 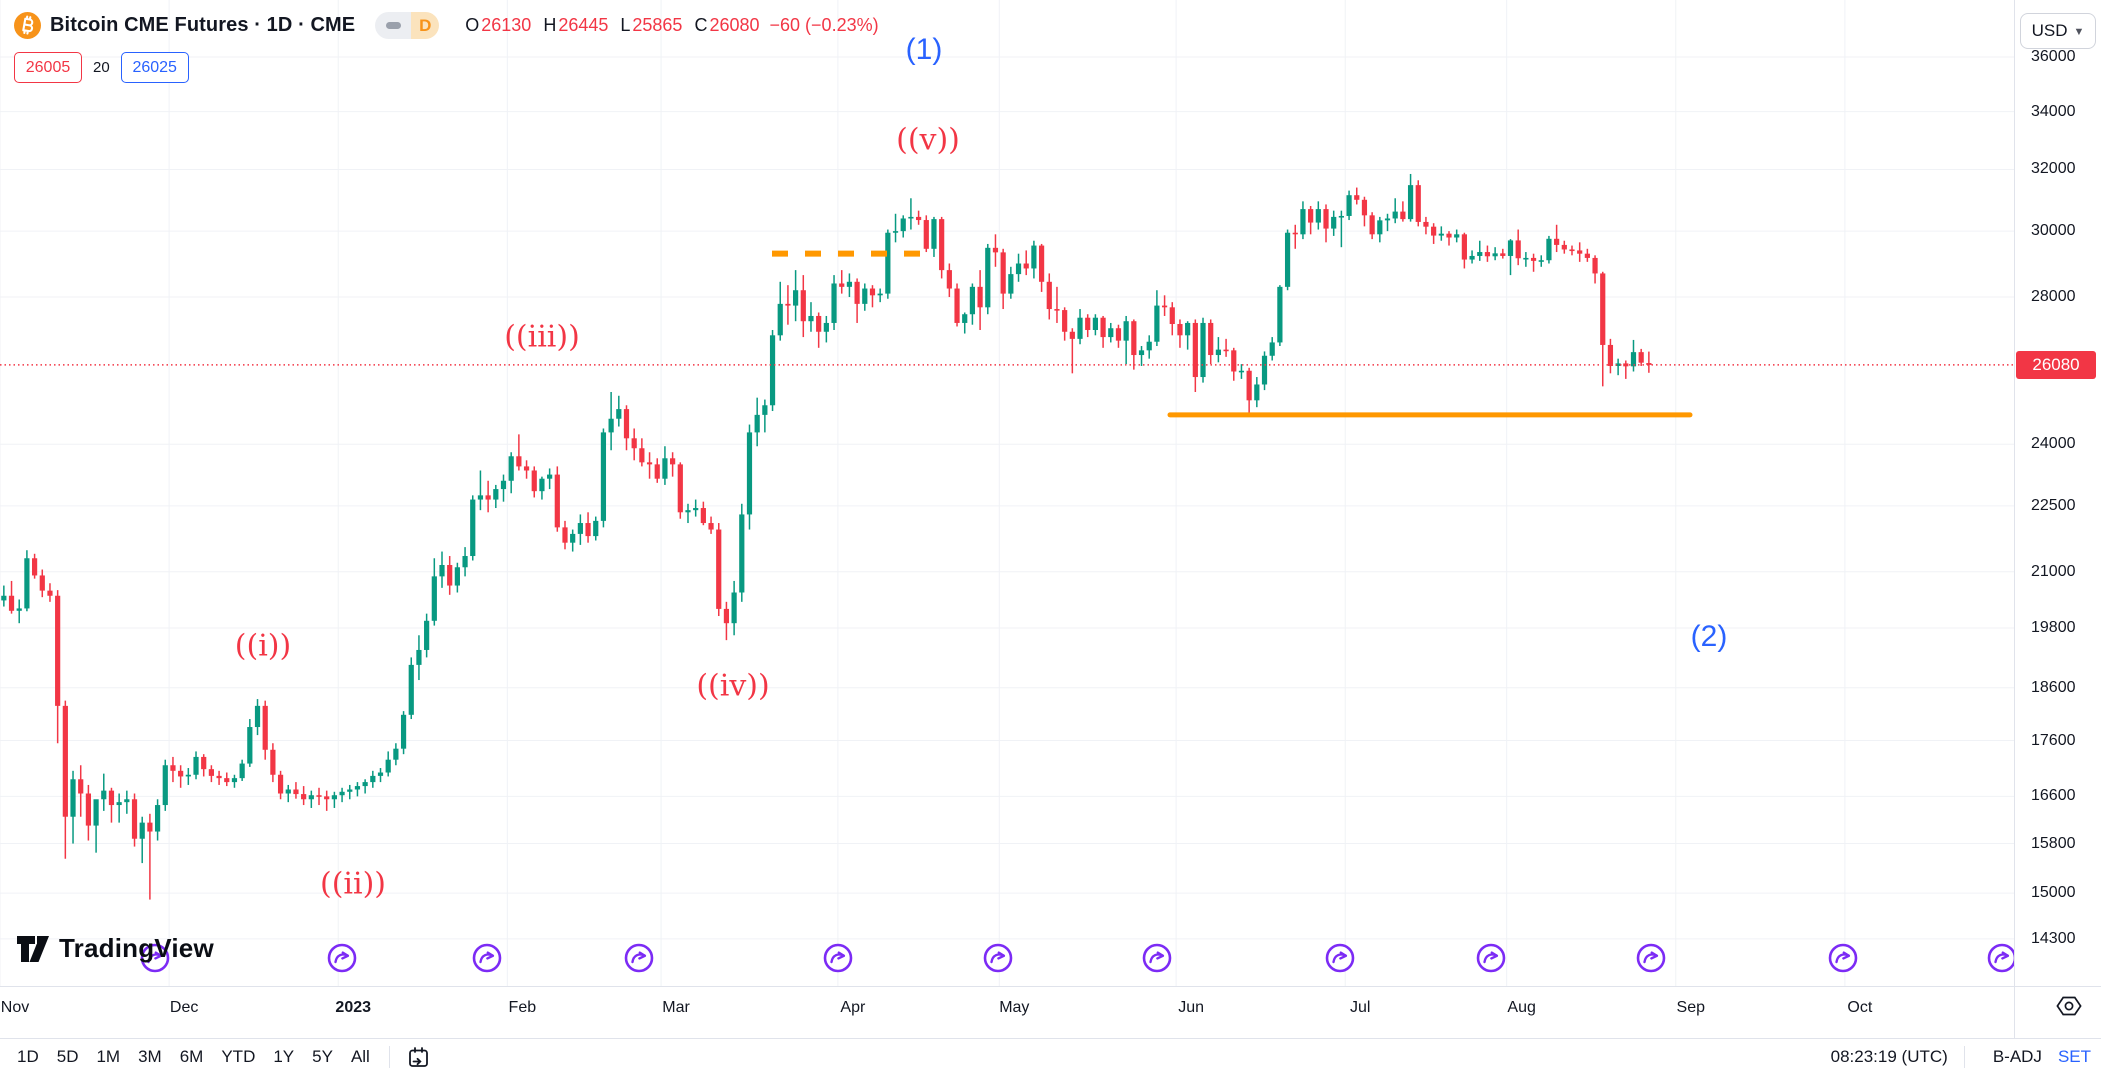 I want to click on time-tick-label: Aug, so click(x=1521, y=1007).